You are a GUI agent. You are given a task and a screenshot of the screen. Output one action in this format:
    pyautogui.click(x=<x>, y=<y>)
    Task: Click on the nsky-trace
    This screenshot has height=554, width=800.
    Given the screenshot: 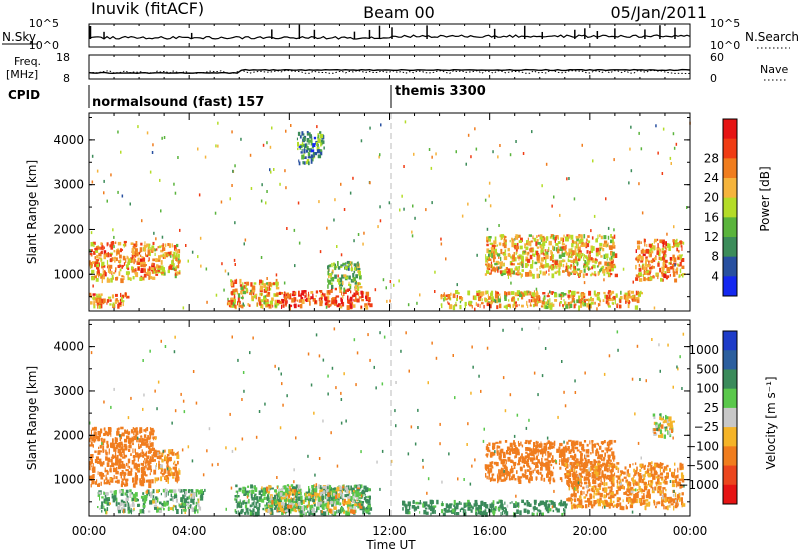 What is the action you would take?
    pyautogui.click(x=389, y=37)
    